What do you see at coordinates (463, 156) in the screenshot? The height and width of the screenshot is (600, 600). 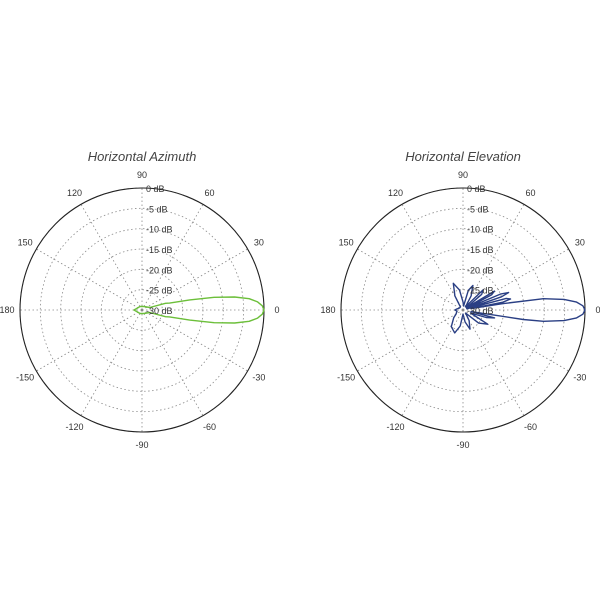 I see `chart-title: Horizontal Elevation` at bounding box center [463, 156].